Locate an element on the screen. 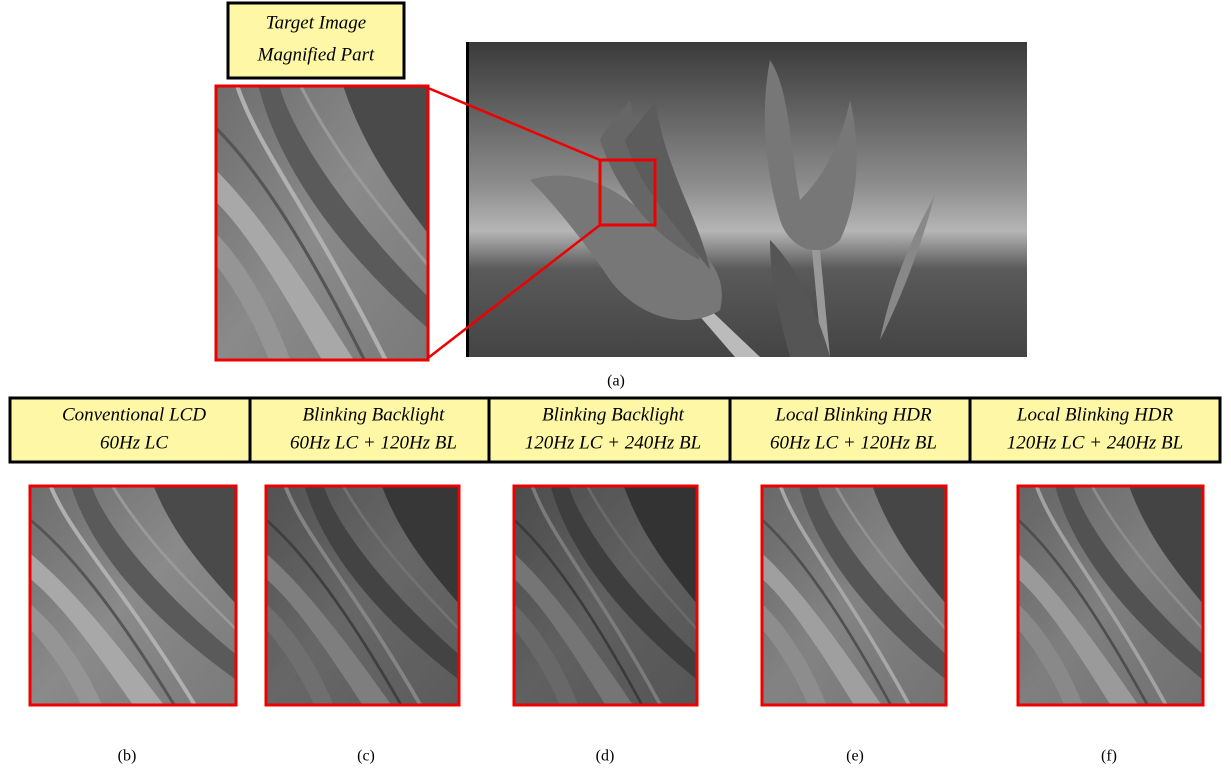  magnified-frame is located at coordinates (322, 223).